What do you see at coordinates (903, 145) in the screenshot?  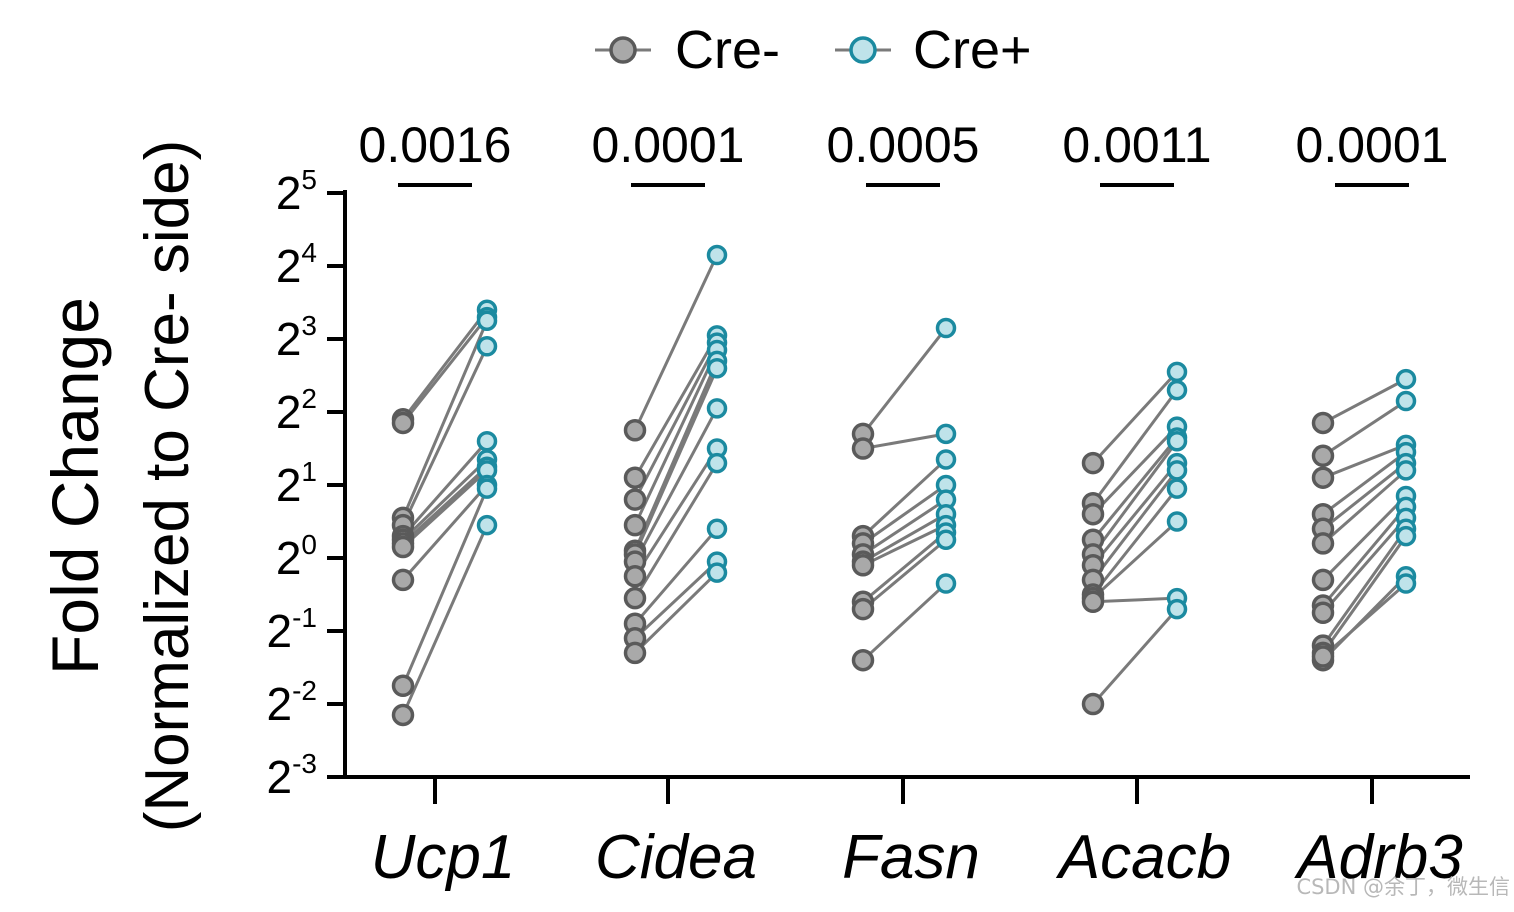 I see `p-value-label: 0.0005` at bounding box center [903, 145].